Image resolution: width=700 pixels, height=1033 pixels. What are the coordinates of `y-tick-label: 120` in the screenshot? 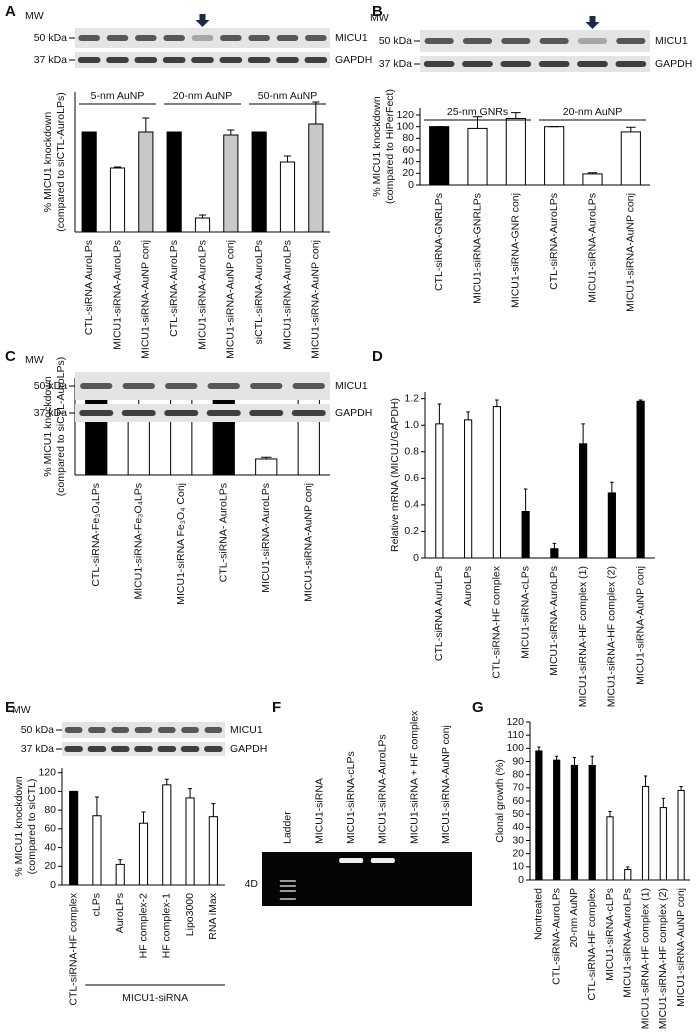 It's located at (515, 722).